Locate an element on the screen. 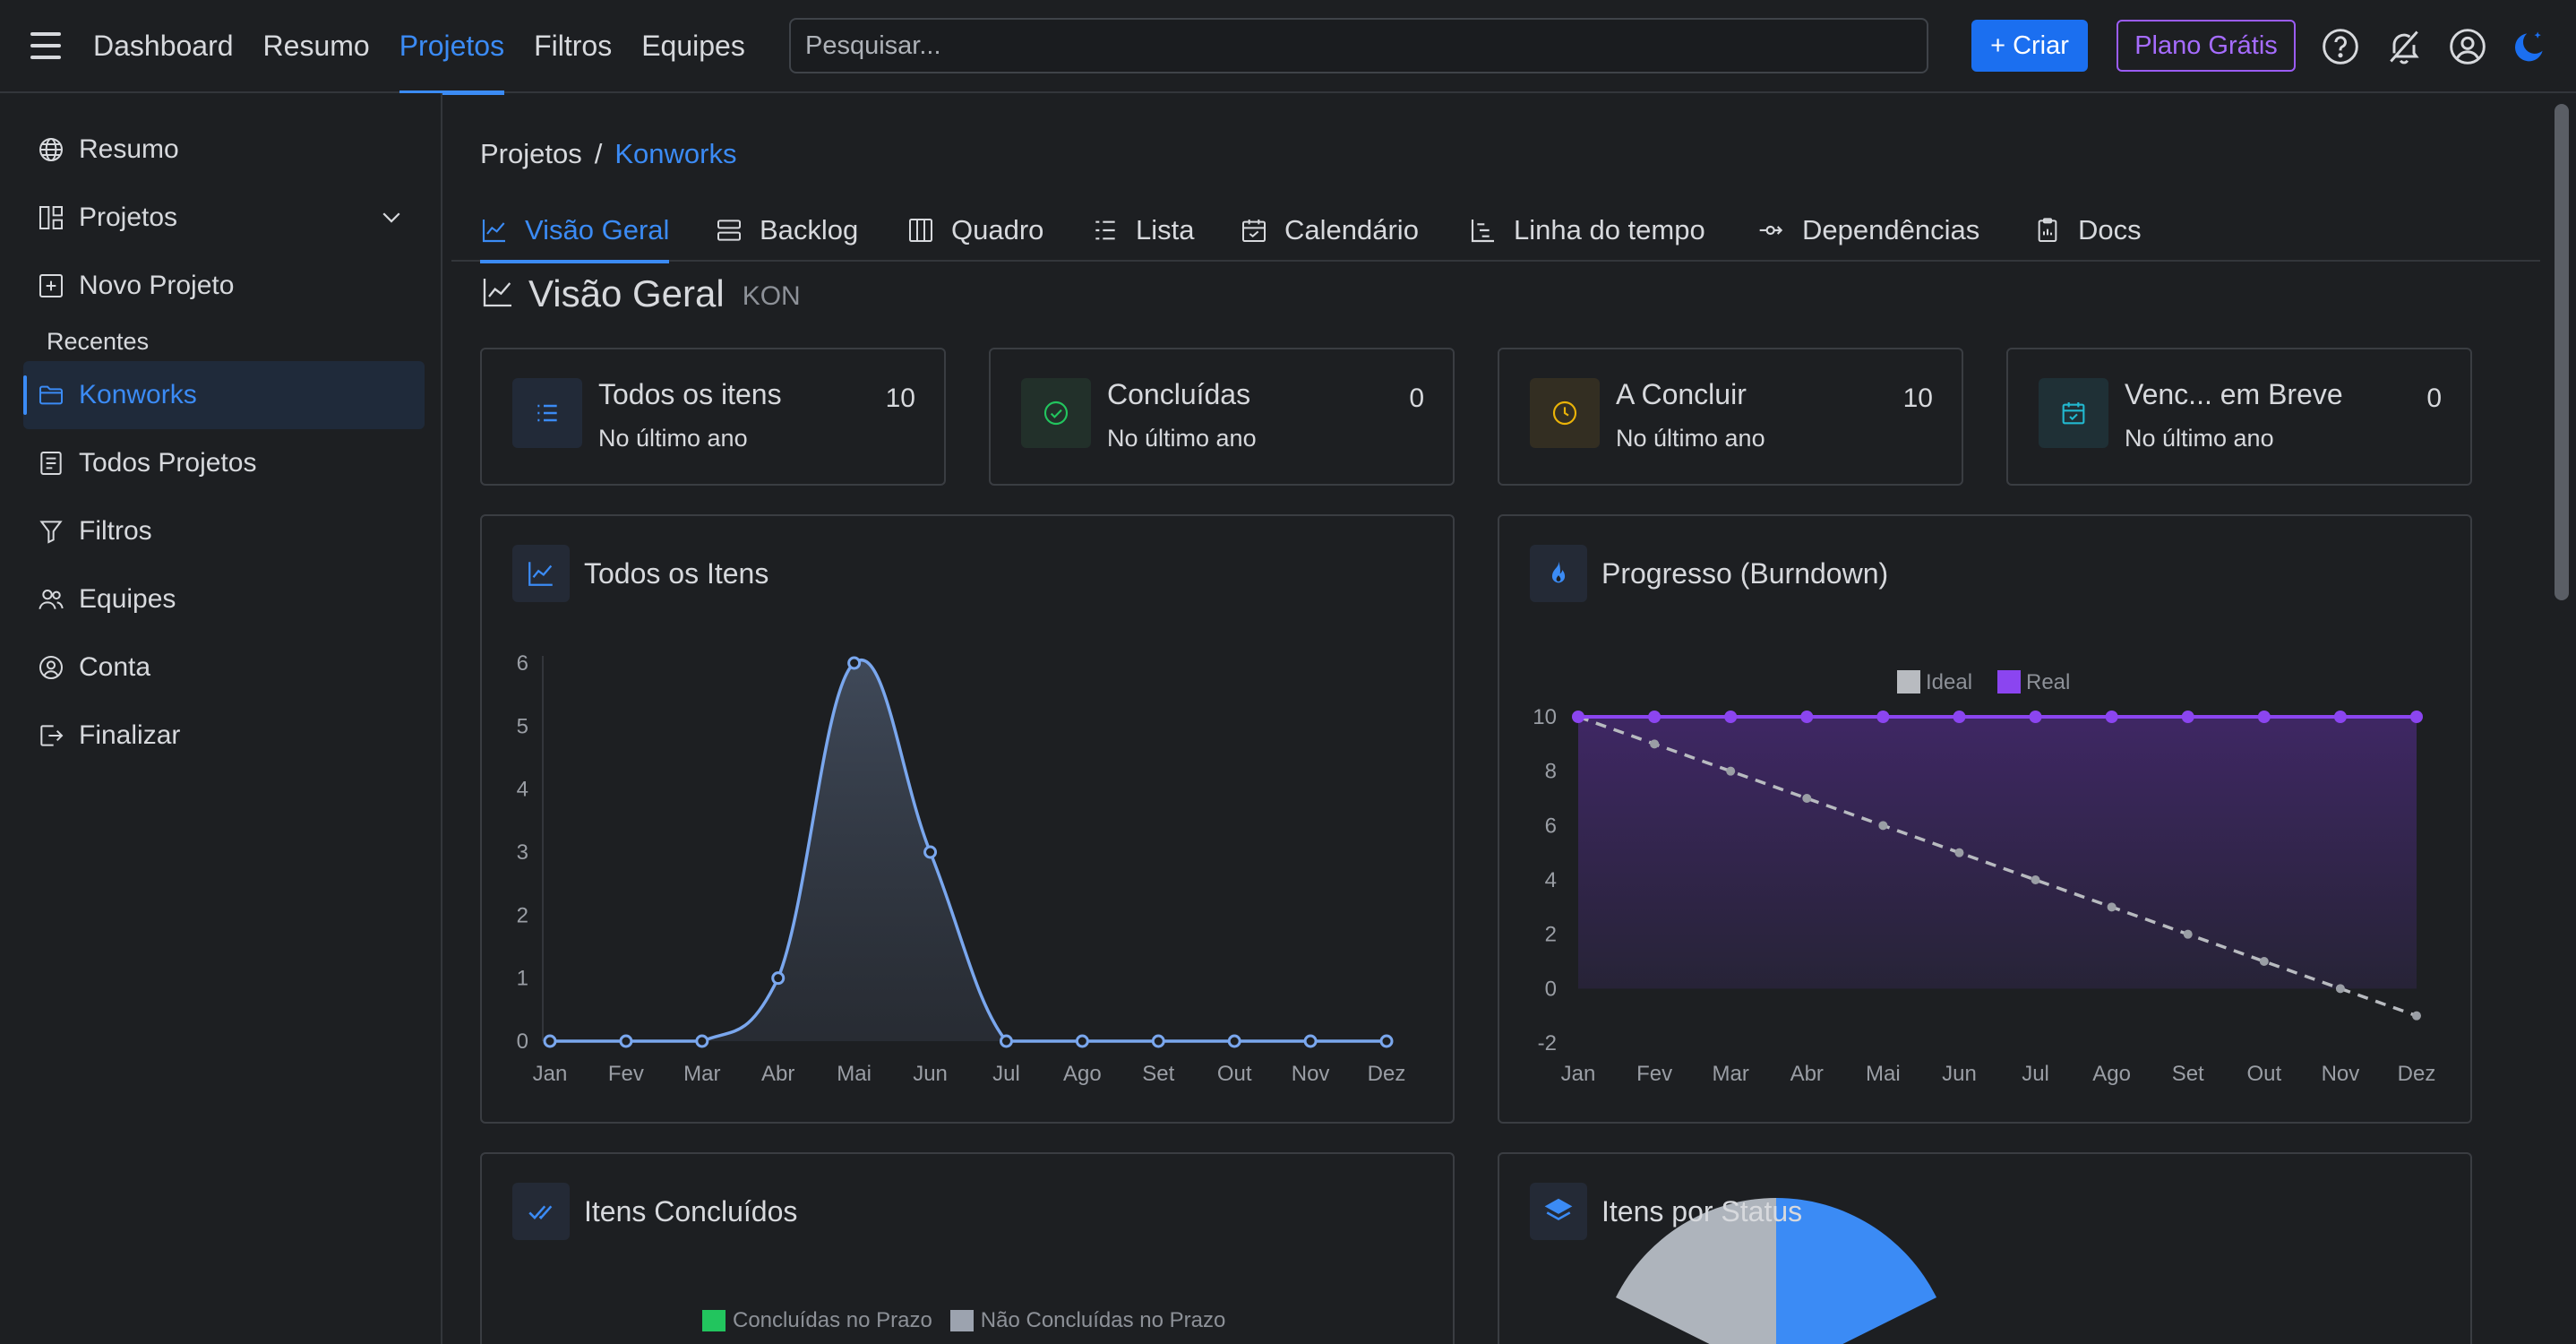  project-code: KON is located at coordinates (771, 296).